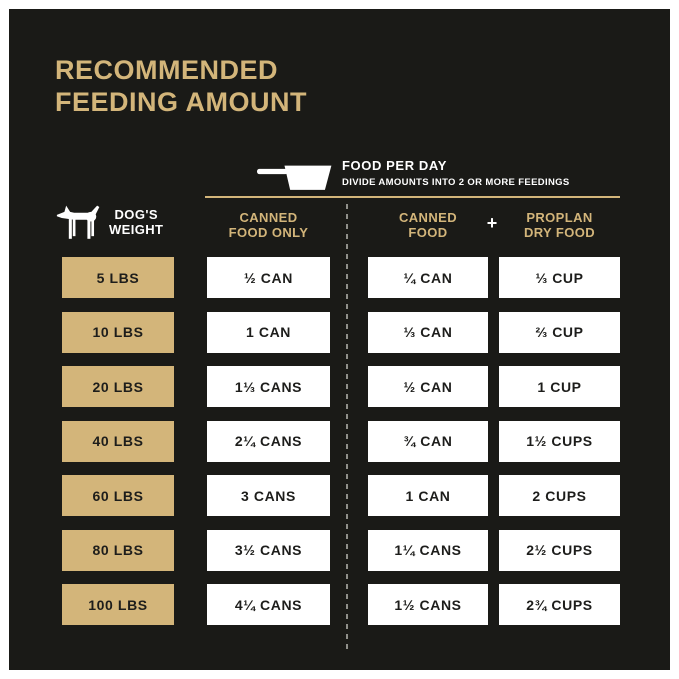 Image resolution: width=679 pixels, height=679 pixels. What do you see at coordinates (268, 225) in the screenshot?
I see `column-header-canned-only: CANNED FOOD ONLY` at bounding box center [268, 225].